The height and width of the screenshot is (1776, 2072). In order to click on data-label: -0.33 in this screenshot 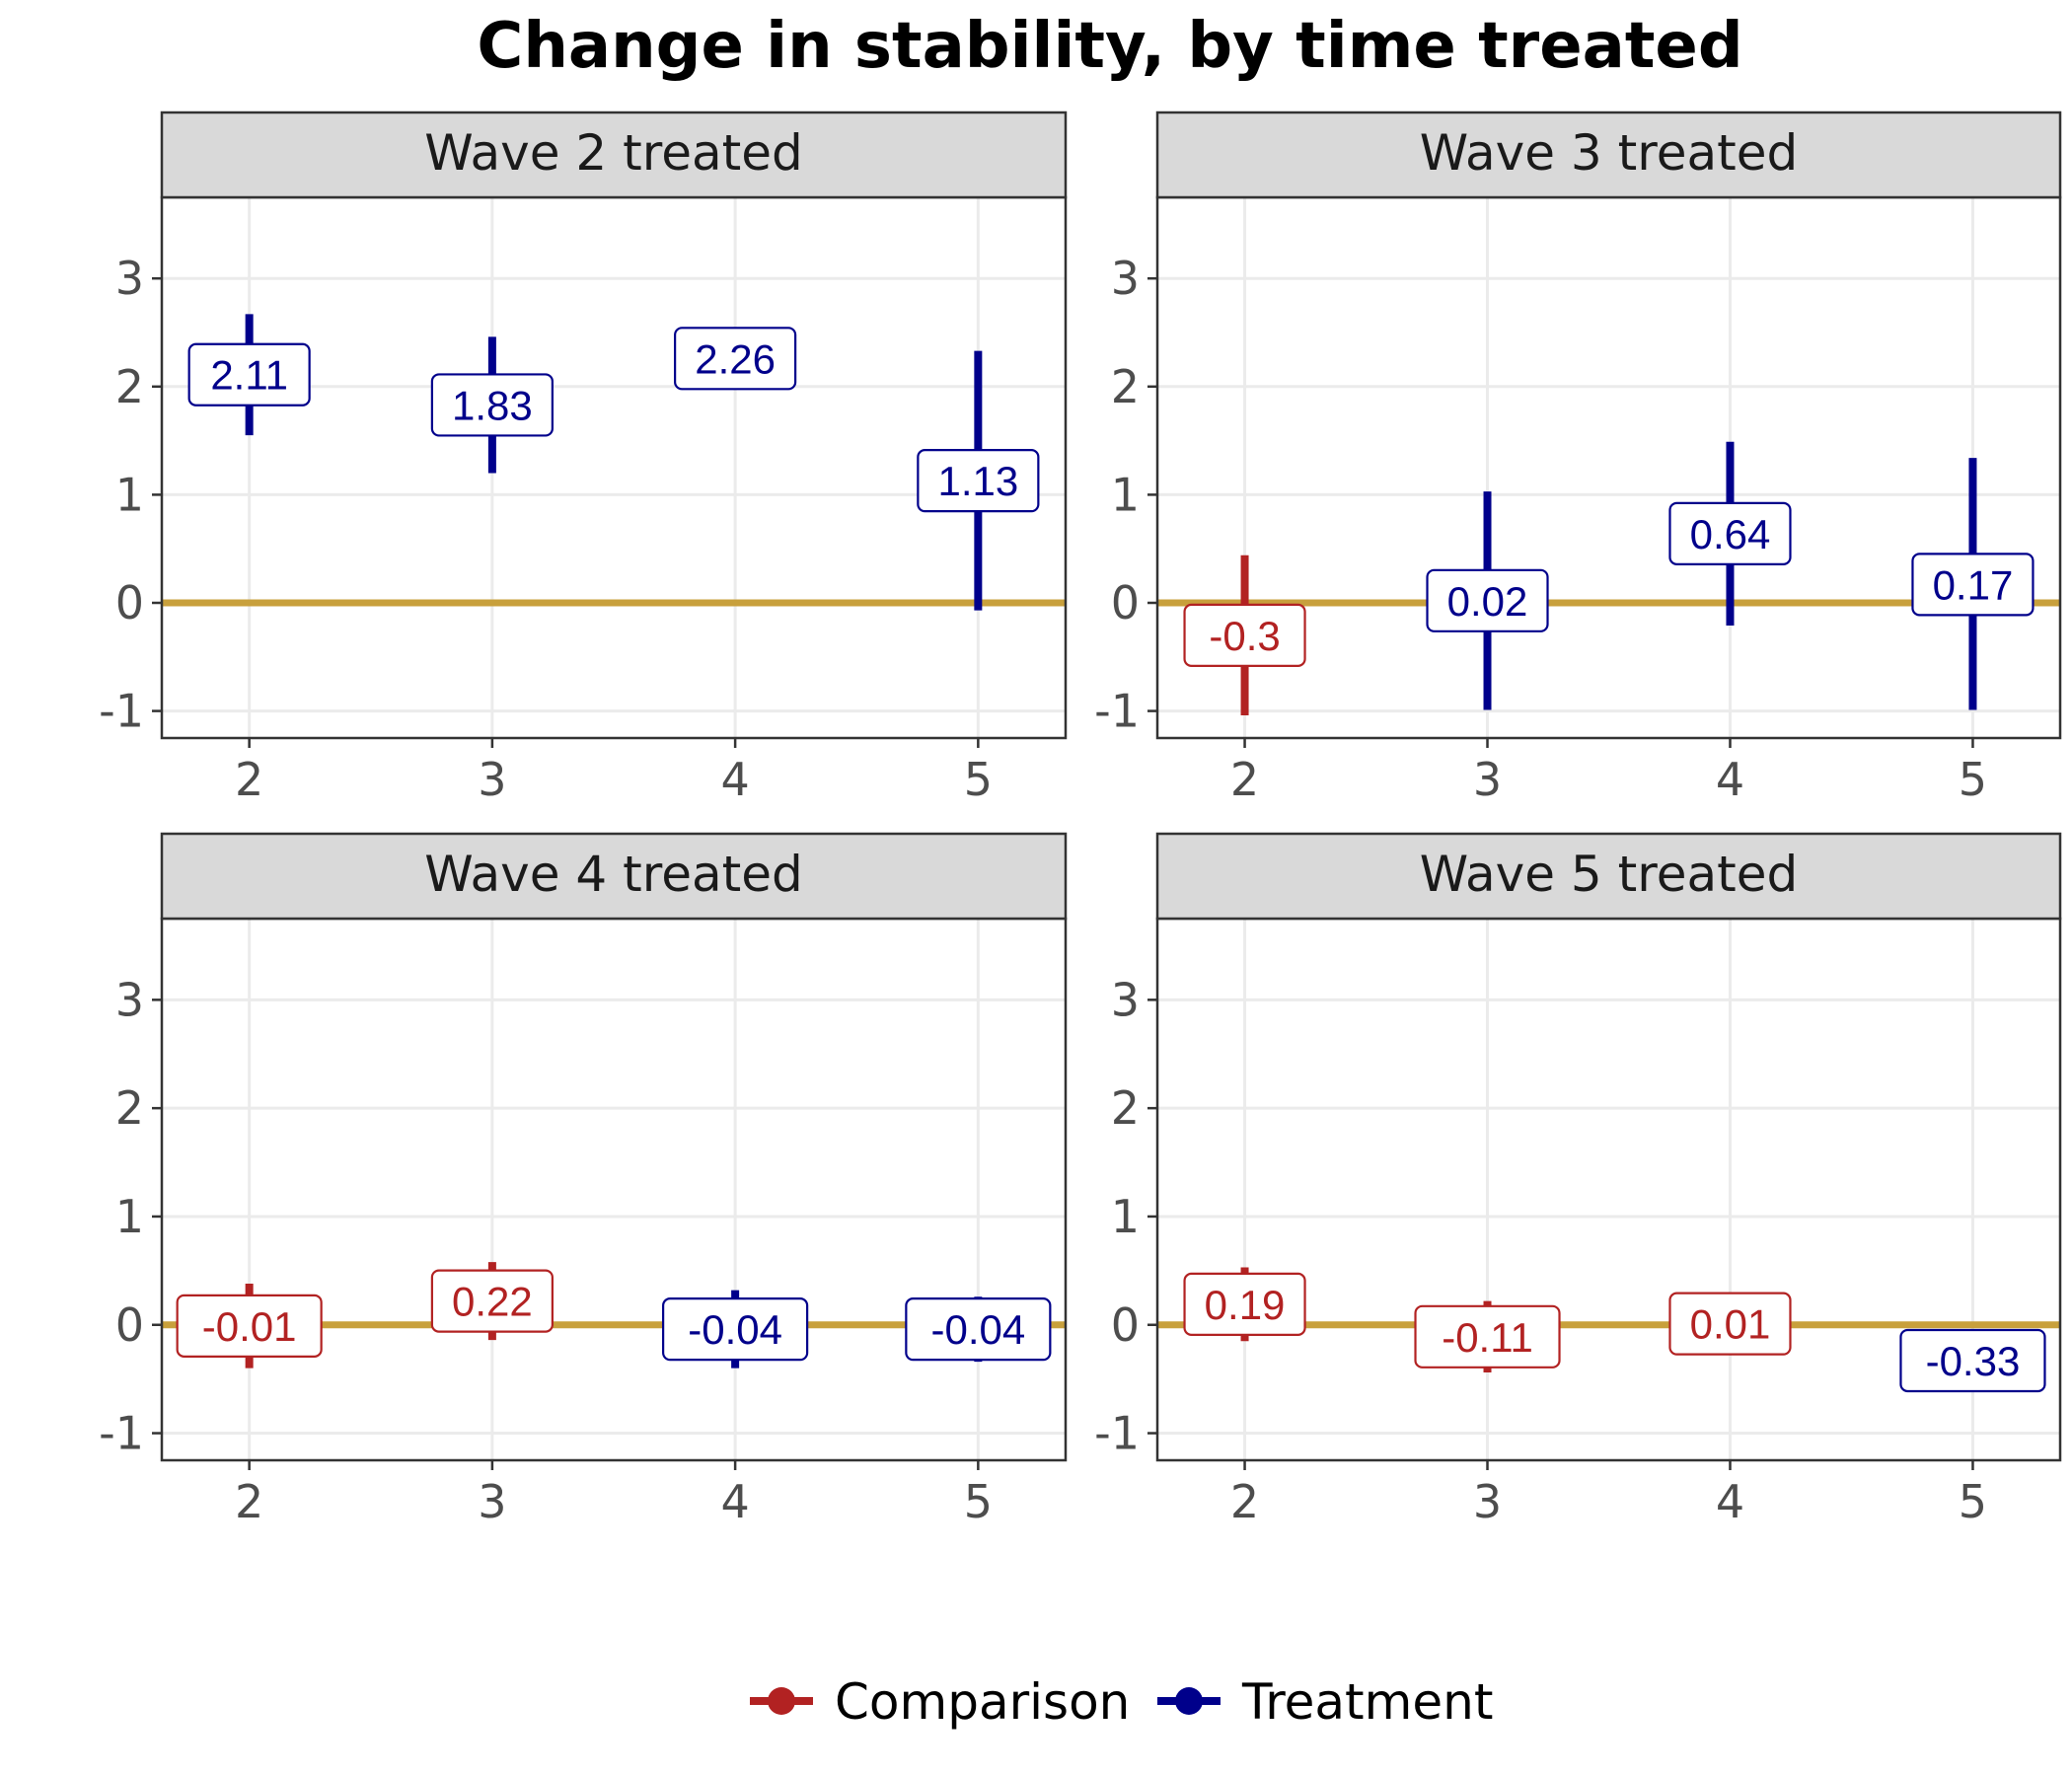, I will do `click(1973, 1360)`.